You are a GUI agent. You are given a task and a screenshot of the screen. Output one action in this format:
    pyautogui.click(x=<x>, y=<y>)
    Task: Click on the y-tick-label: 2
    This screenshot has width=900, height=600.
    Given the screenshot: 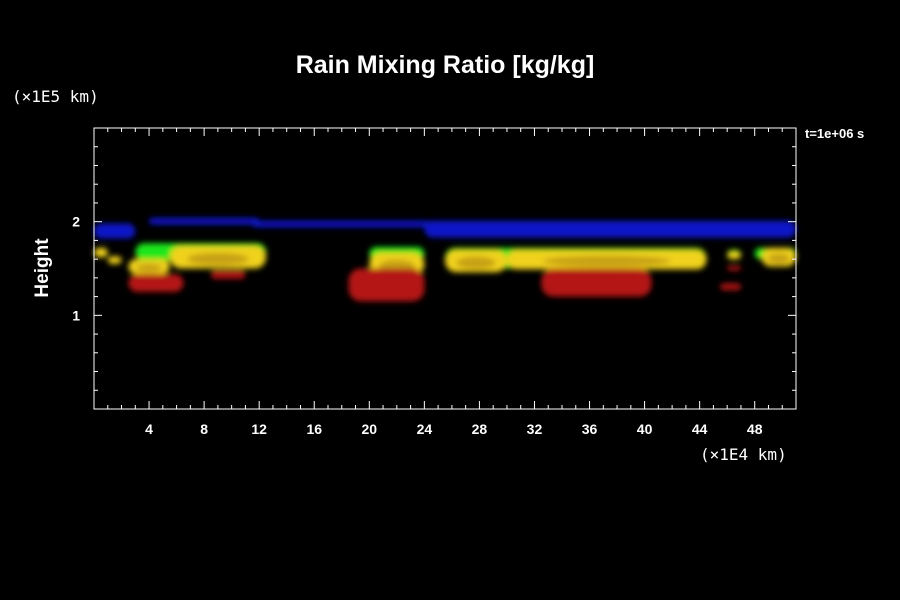 What is the action you would take?
    pyautogui.click(x=76, y=222)
    